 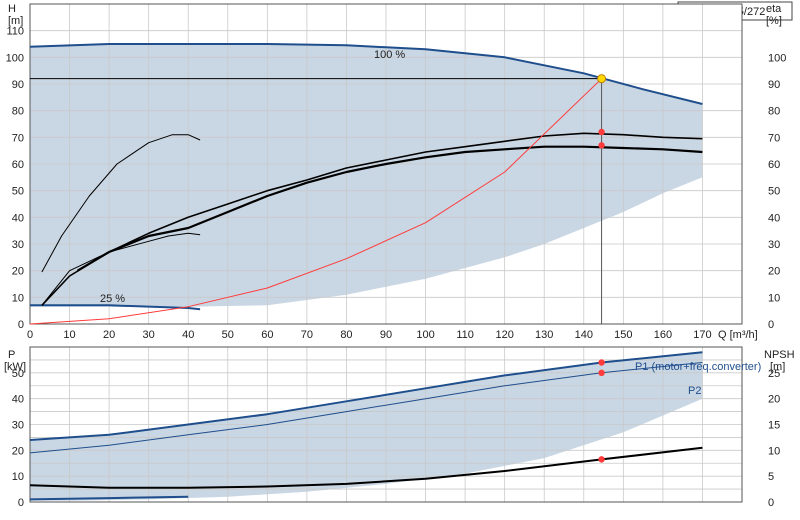 What do you see at coordinates (774, 9) in the screenshot?
I see `y-right-label: eta` at bounding box center [774, 9].